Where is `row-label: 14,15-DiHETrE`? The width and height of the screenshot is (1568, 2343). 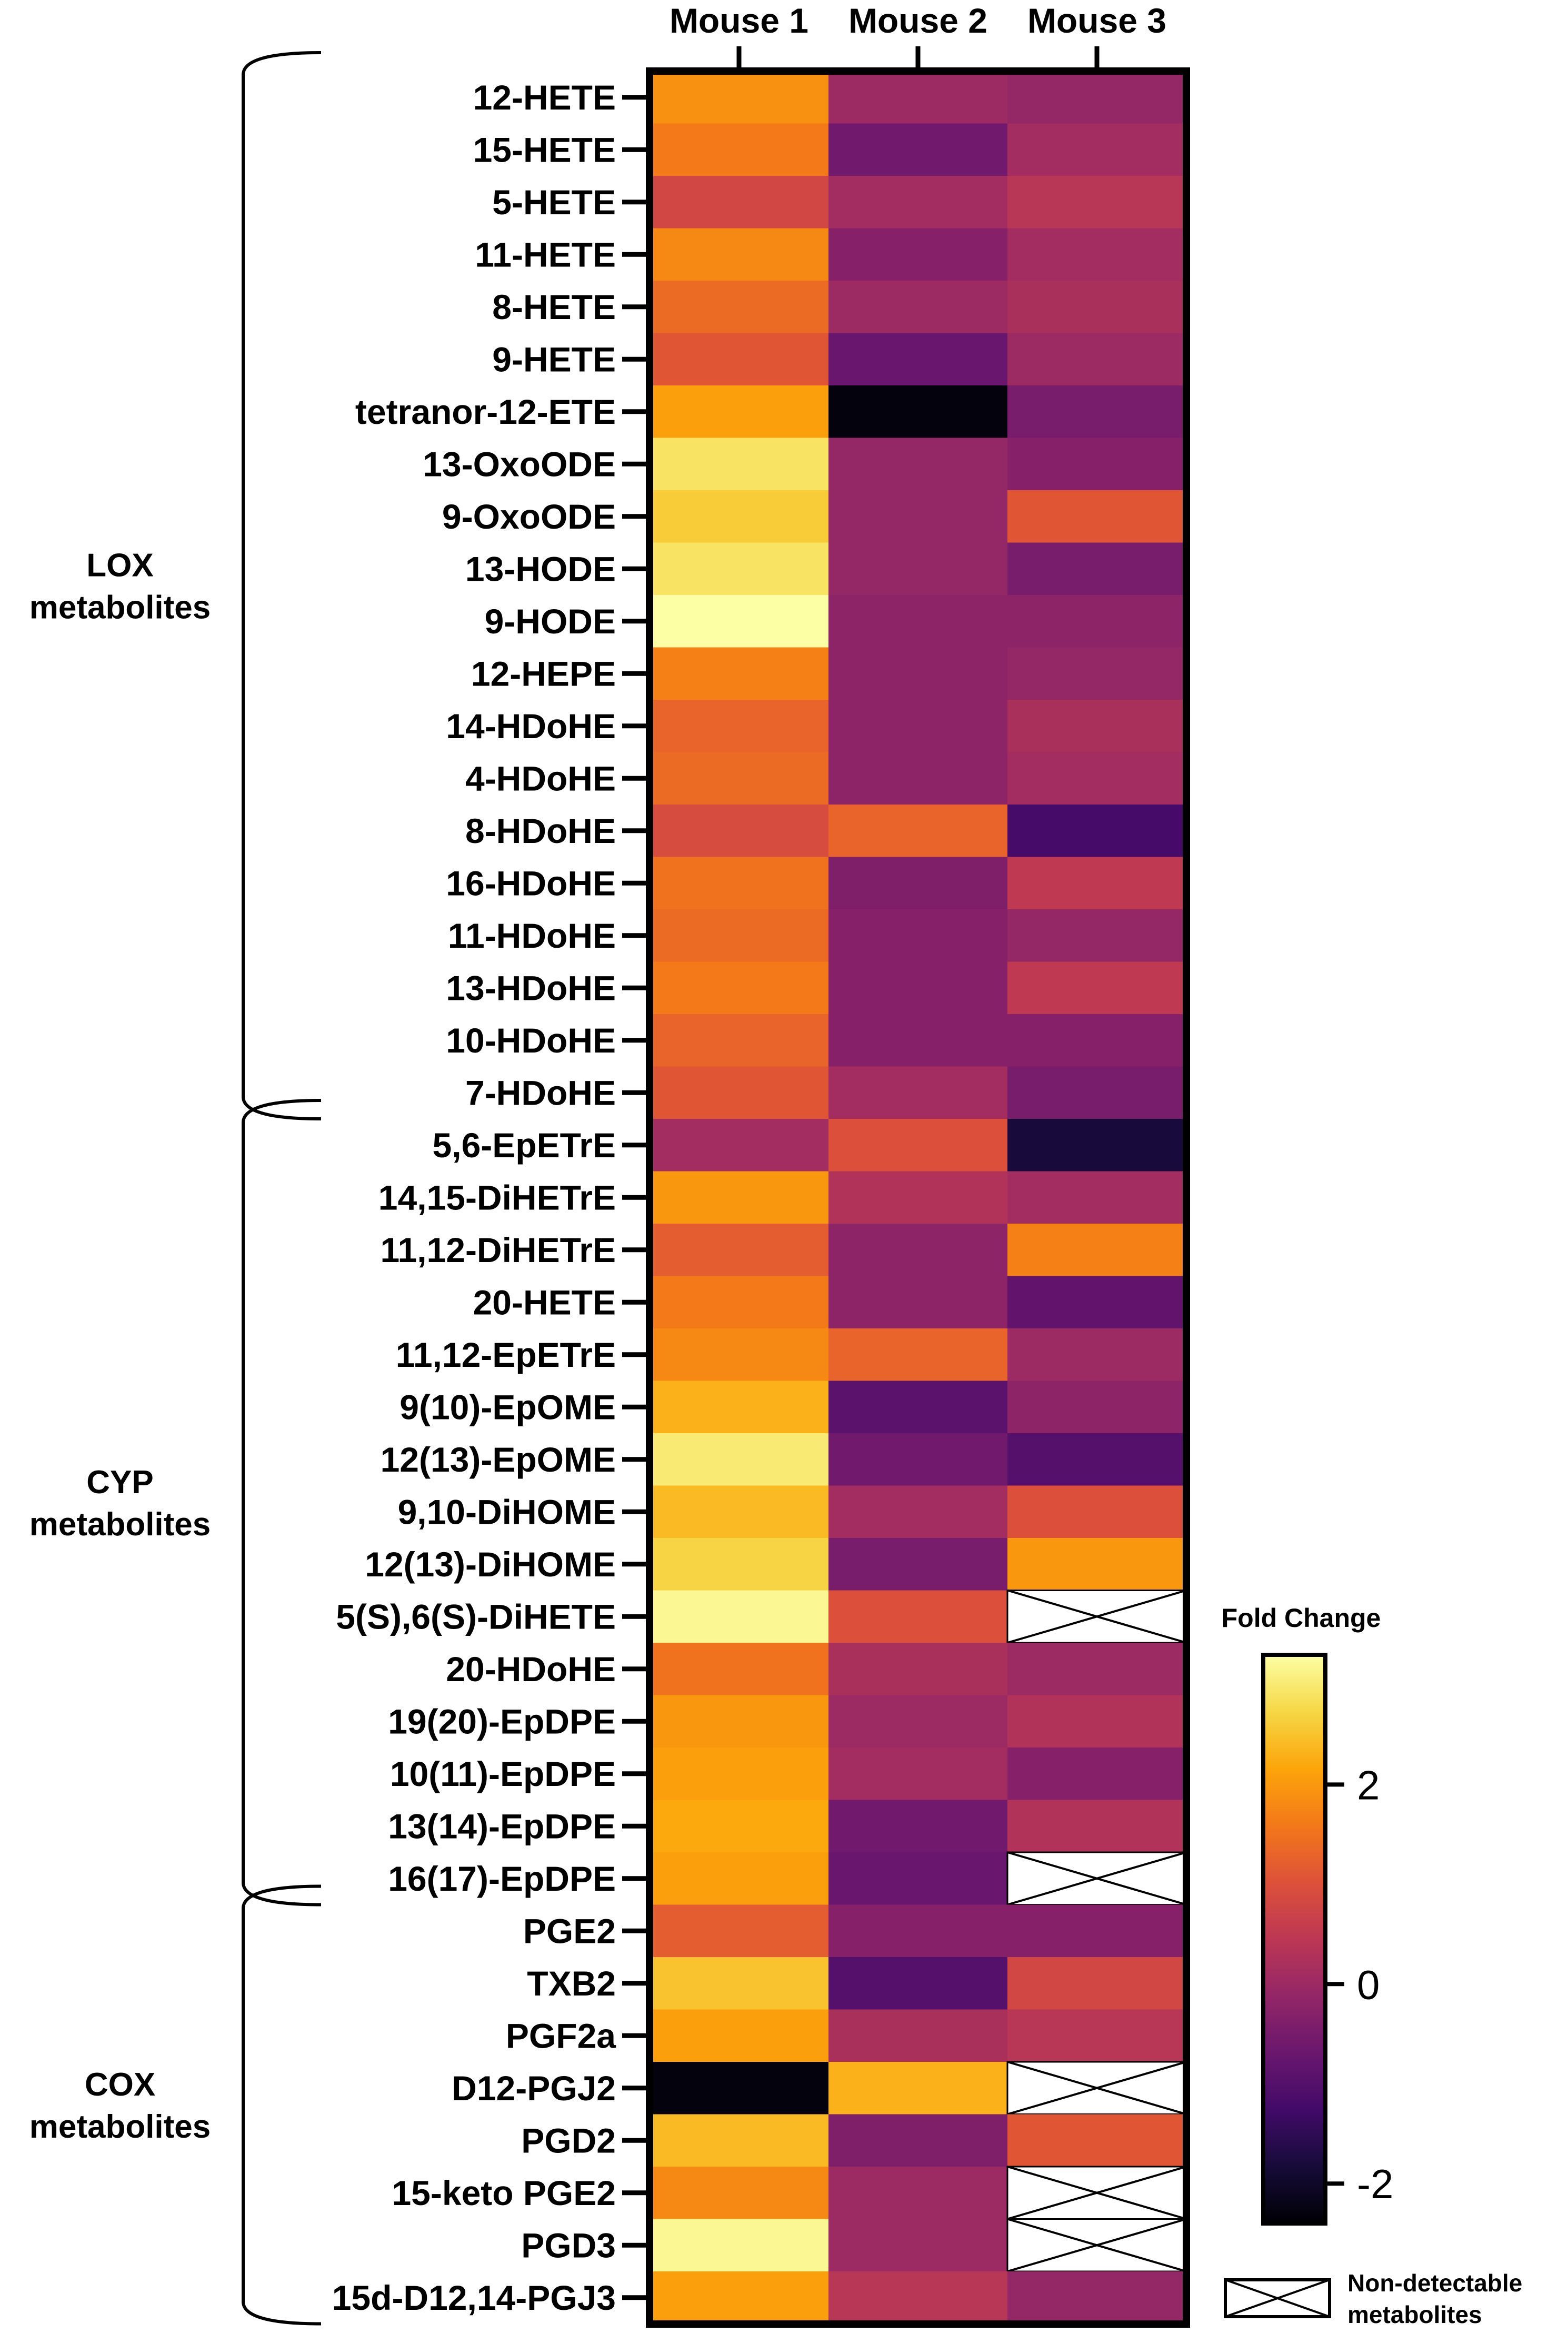
row-label: 14,15-DiHETrE is located at coordinates (497, 1197).